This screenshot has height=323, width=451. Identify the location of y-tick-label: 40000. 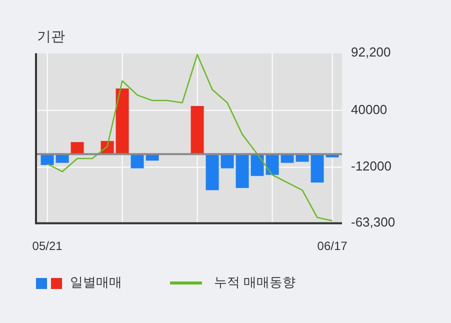
(369, 109).